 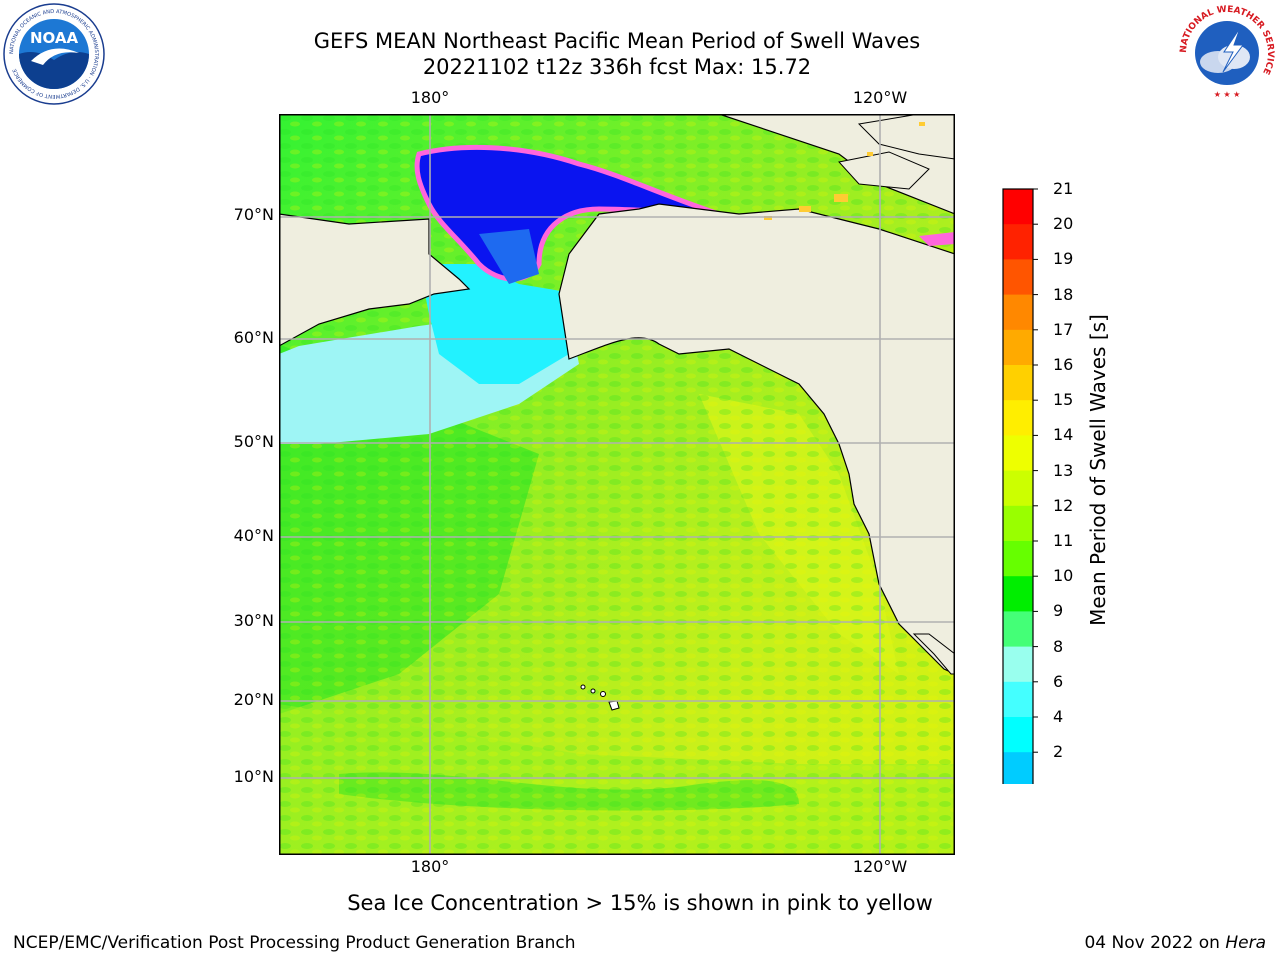 I want to click on colorbar-tick-label: 6, so click(x=1058, y=681).